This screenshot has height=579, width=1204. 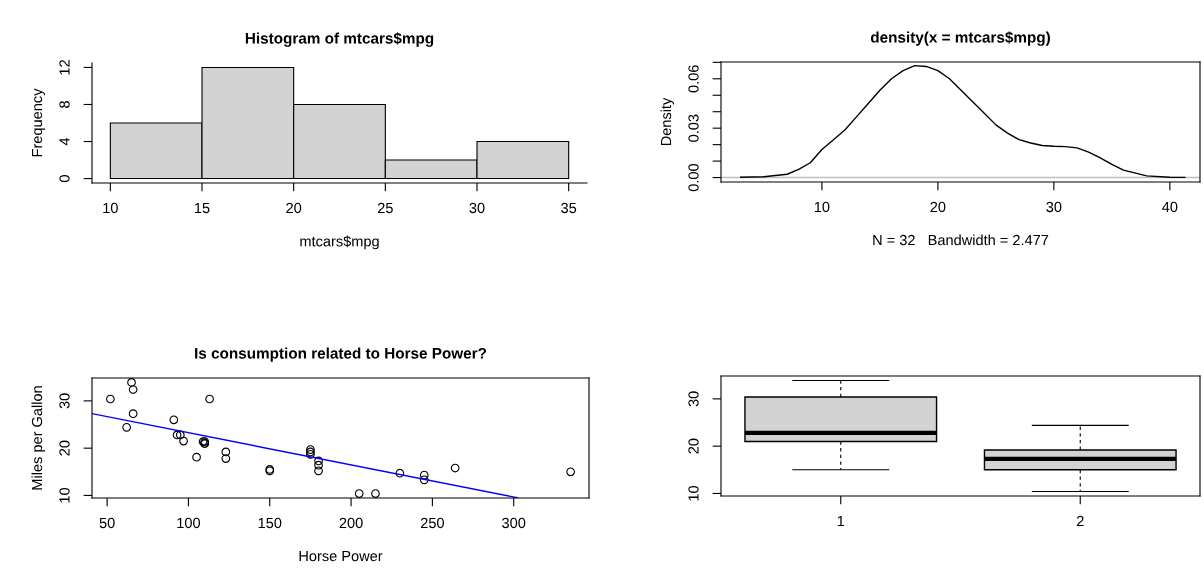 What do you see at coordinates (693, 177) in the screenshot?
I see `y-tick-label: 0.00` at bounding box center [693, 177].